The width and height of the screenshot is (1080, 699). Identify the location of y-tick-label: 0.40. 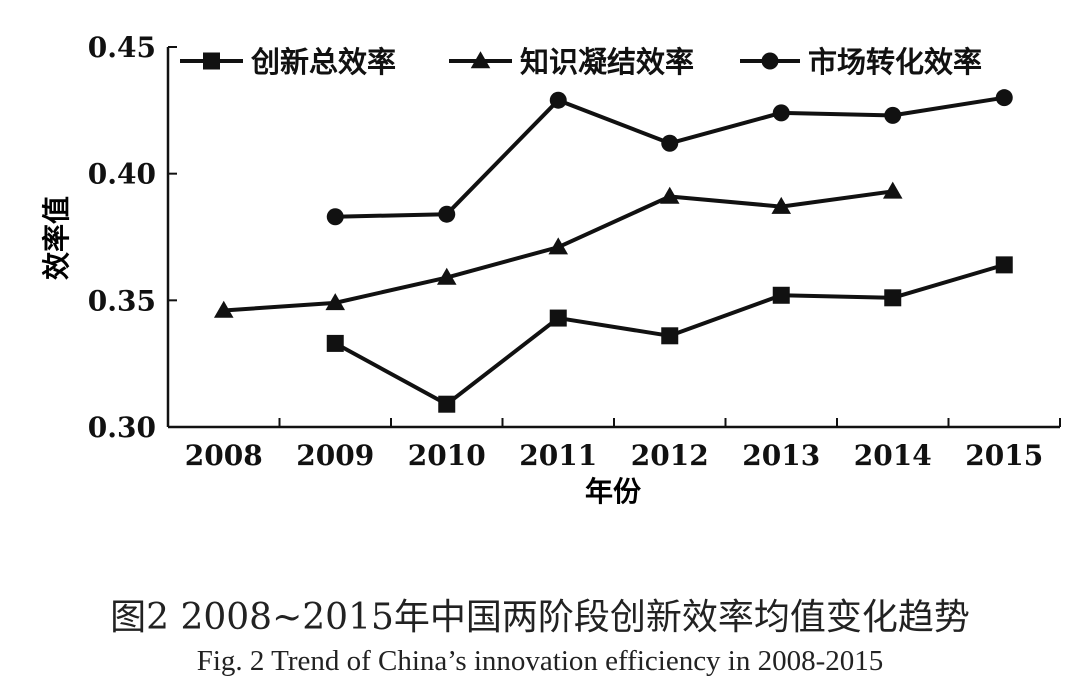
(122, 174).